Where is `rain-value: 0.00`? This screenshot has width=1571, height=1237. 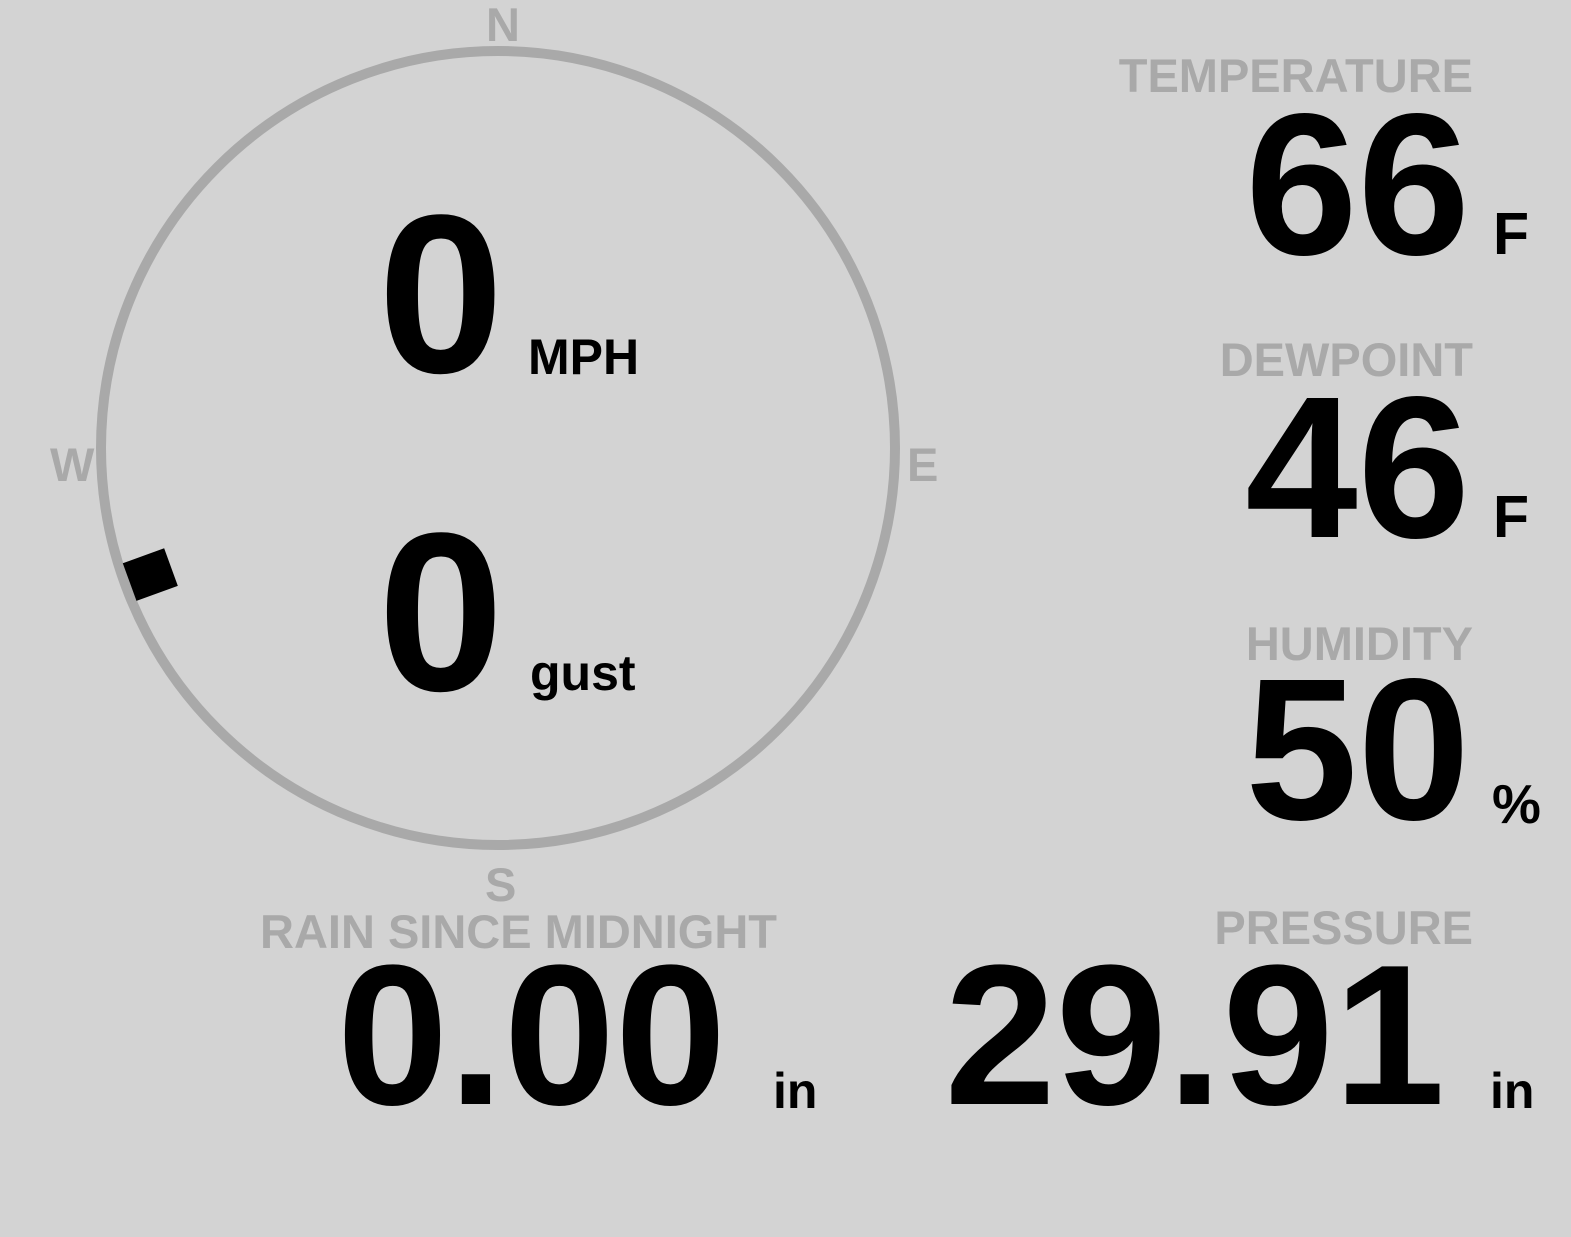 rain-value: 0.00 is located at coordinates (532, 1035).